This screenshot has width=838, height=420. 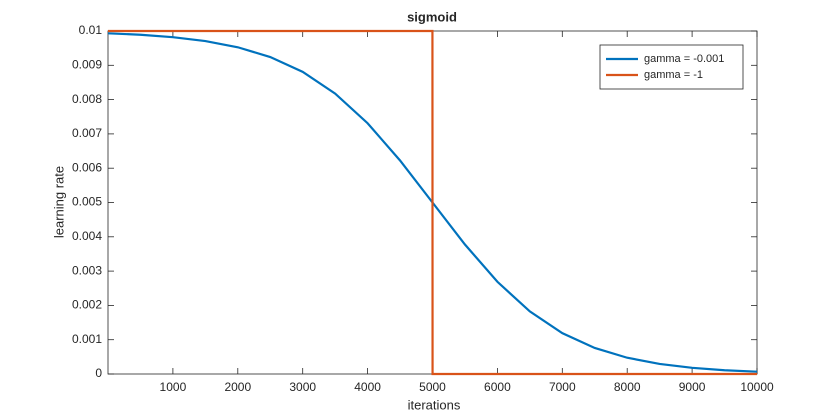 I want to click on x-tick-label: 9000, so click(x=692, y=387).